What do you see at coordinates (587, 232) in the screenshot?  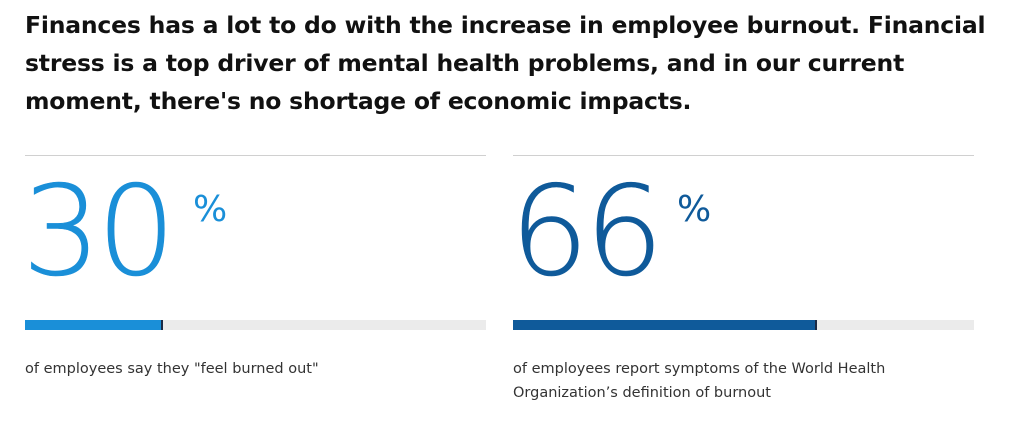 I see `stat-value: 66` at bounding box center [587, 232].